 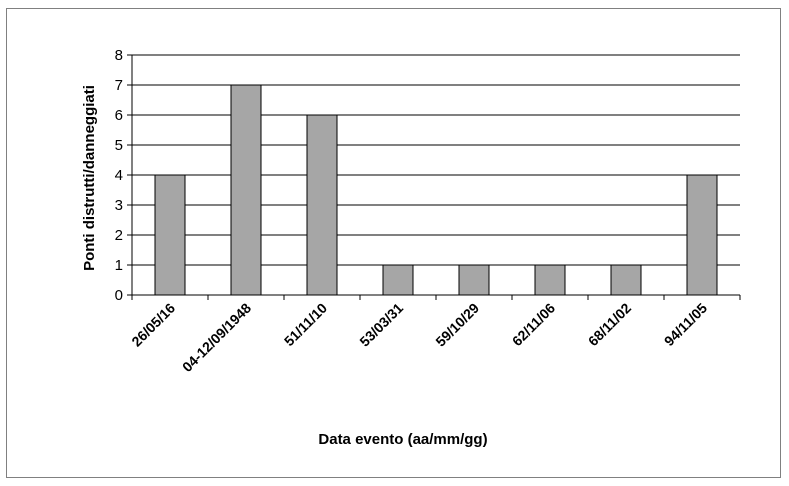 I want to click on x-tick-label: 62/11/06, so click(x=533, y=324).